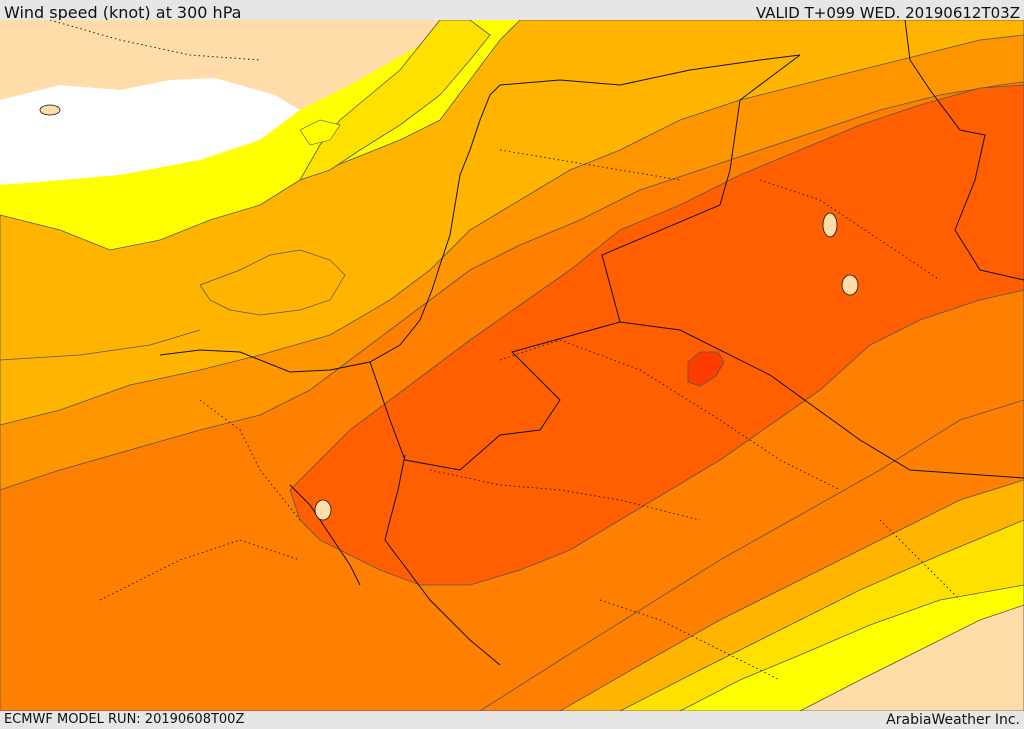 The height and width of the screenshot is (729, 1024). What do you see at coordinates (911, 657) in the screenshot?
I see `land-beige-se` at bounding box center [911, 657].